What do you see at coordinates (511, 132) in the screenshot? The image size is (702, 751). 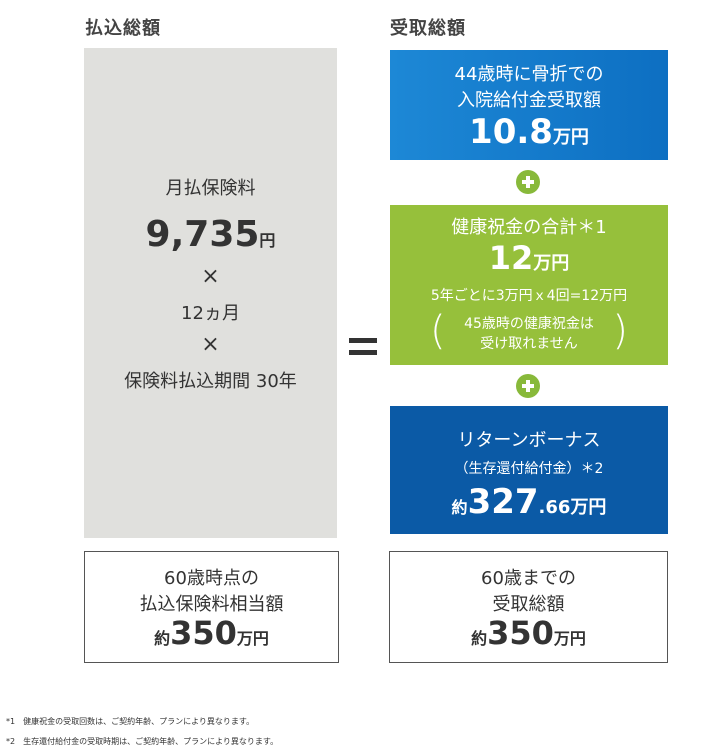 I see `fracture-amount-value: 10.8` at bounding box center [511, 132].